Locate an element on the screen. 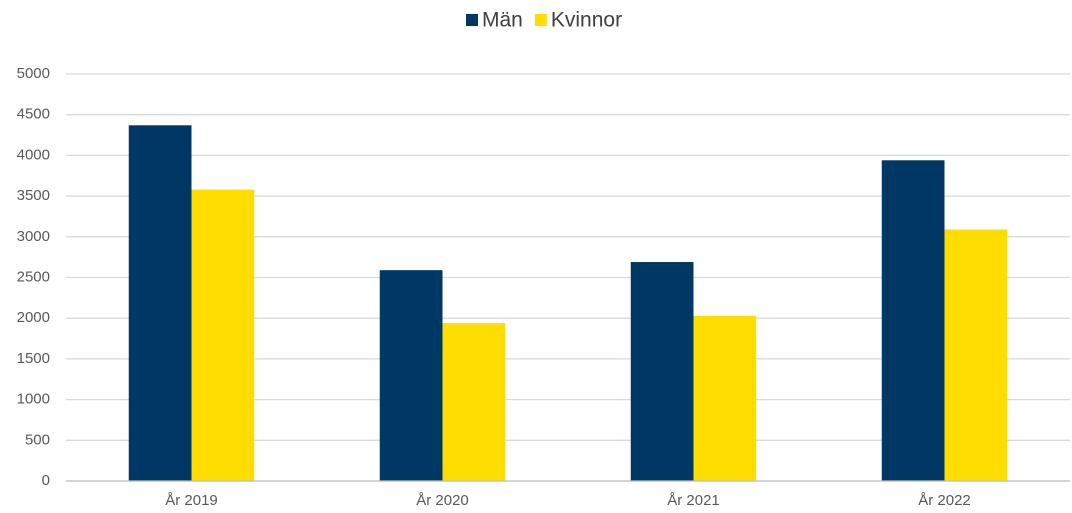 Image resolution: width=1072 pixels, height=513 pixels. y-tick-label: 5000 is located at coordinates (33, 73).